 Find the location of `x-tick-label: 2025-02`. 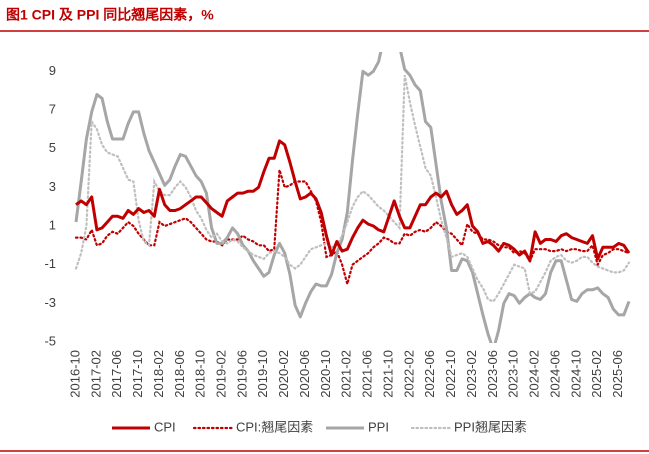

x-tick-label: 2025-02 is located at coordinates (596, 374).